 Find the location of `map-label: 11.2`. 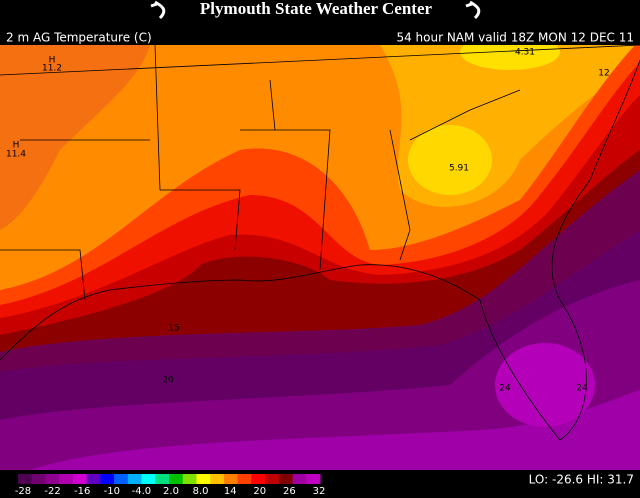

map-label: 11.2 is located at coordinates (52, 69).